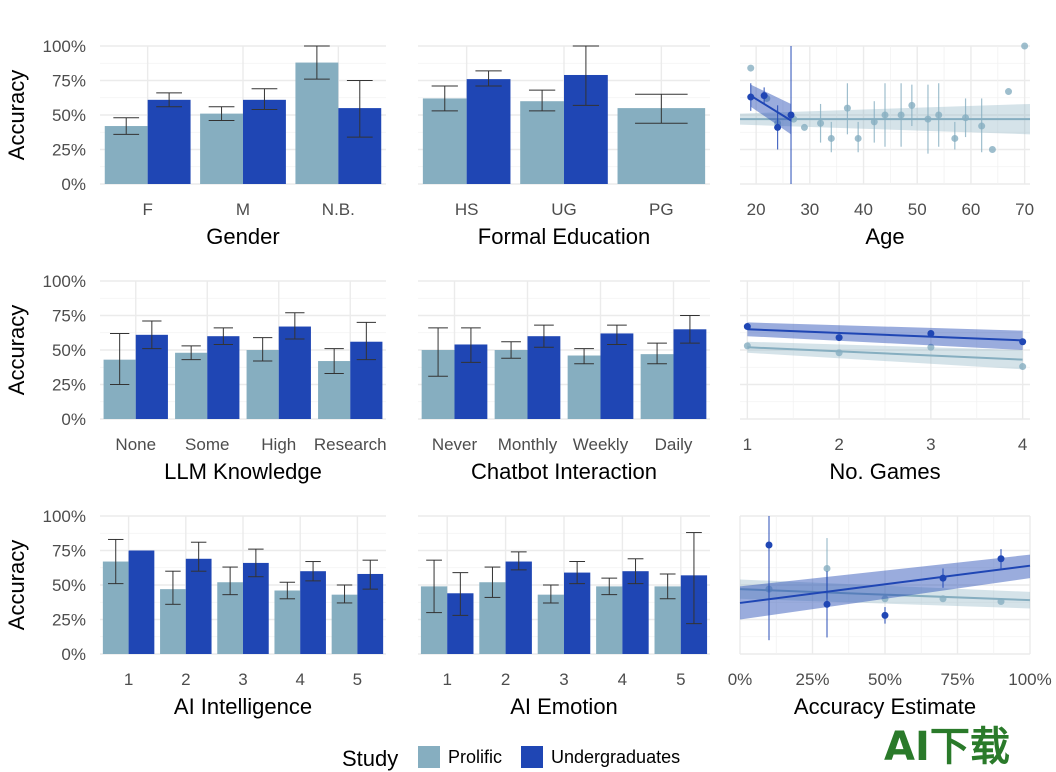 The width and height of the screenshot is (1056, 772). I want to click on x-tick-label: Never, so click(455, 444).